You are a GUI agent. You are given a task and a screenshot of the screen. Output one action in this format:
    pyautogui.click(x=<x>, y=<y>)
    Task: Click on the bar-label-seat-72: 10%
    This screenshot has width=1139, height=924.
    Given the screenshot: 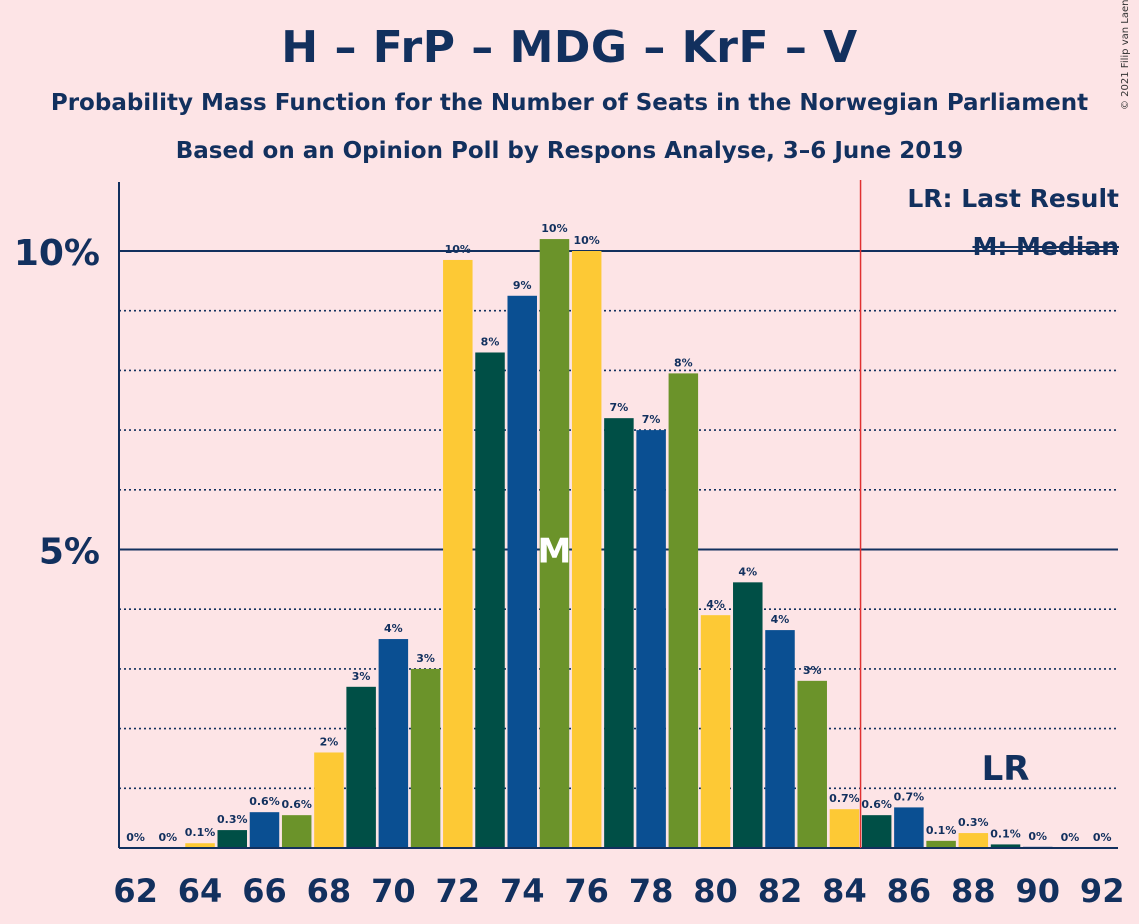 What is the action you would take?
    pyautogui.click(x=458, y=249)
    